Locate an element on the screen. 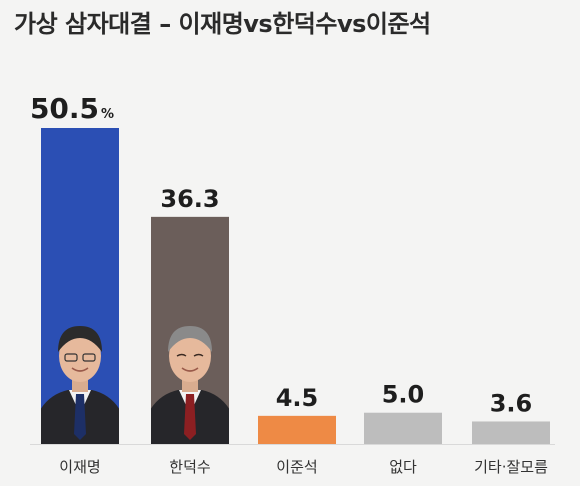 The height and width of the screenshot is (486, 580). category-label-5: 기타·잘모름 is located at coordinates (511, 467).